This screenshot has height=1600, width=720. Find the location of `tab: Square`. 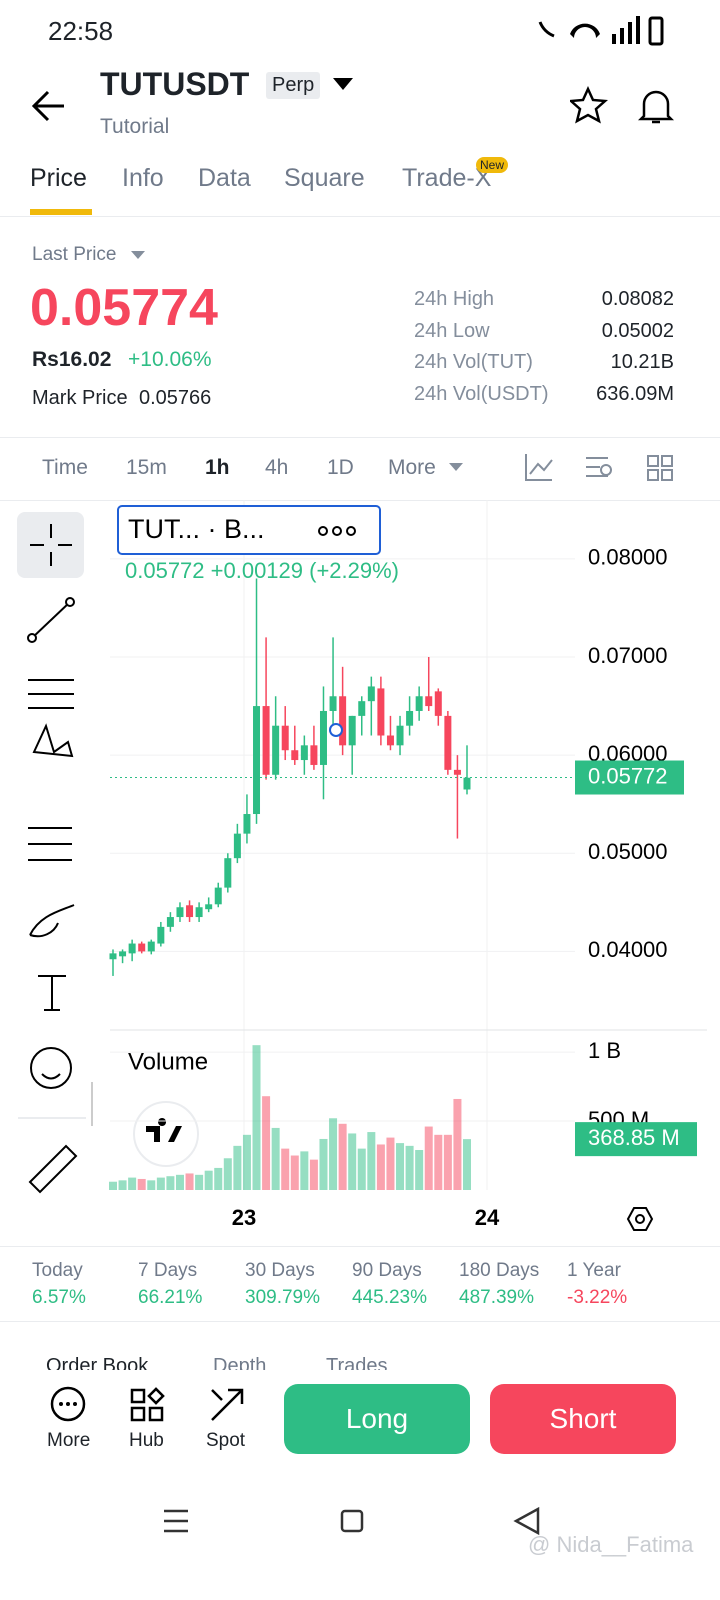

tab: Square is located at coordinates (324, 178).